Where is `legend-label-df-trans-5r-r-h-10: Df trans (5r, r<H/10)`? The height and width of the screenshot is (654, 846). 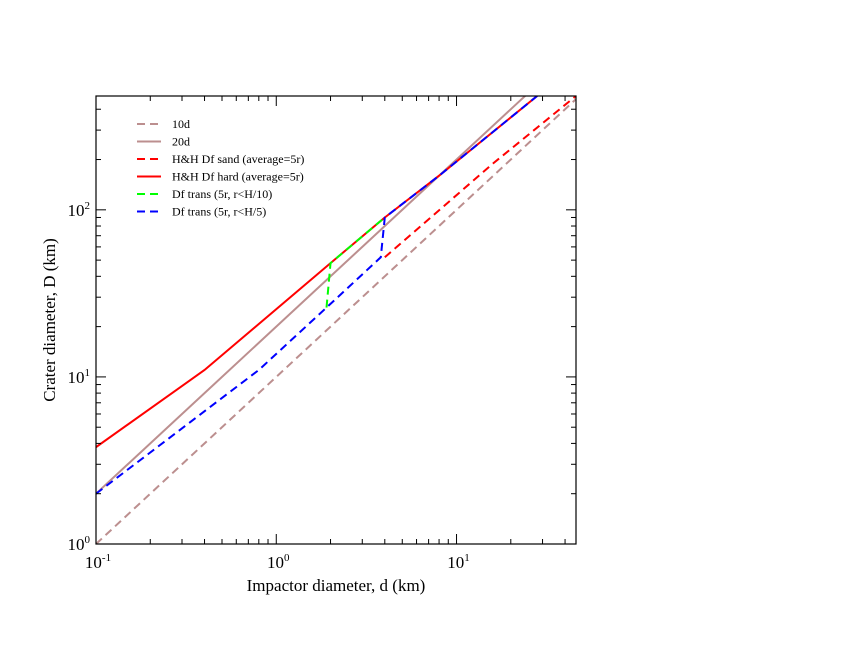 legend-label-df-trans-5r-r-h-10: Df trans (5r, r<H/10) is located at coordinates (222, 194).